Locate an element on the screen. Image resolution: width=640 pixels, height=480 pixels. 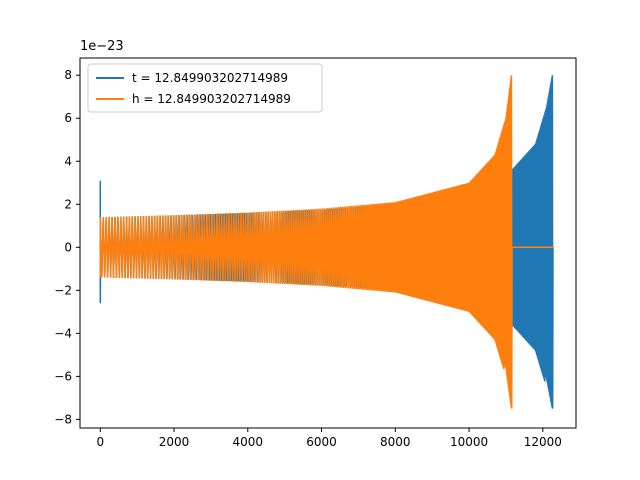
y-tick-label: −6 is located at coordinates (63, 376).